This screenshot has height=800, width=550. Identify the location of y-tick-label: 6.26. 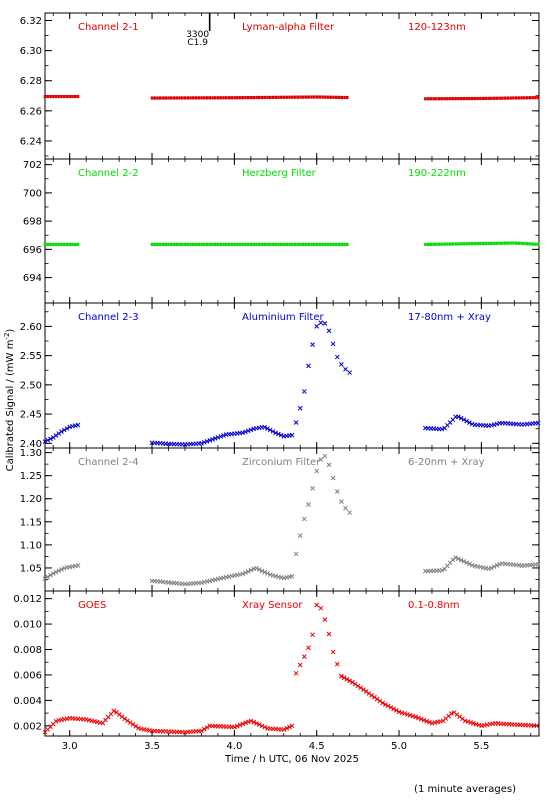
(31, 111).